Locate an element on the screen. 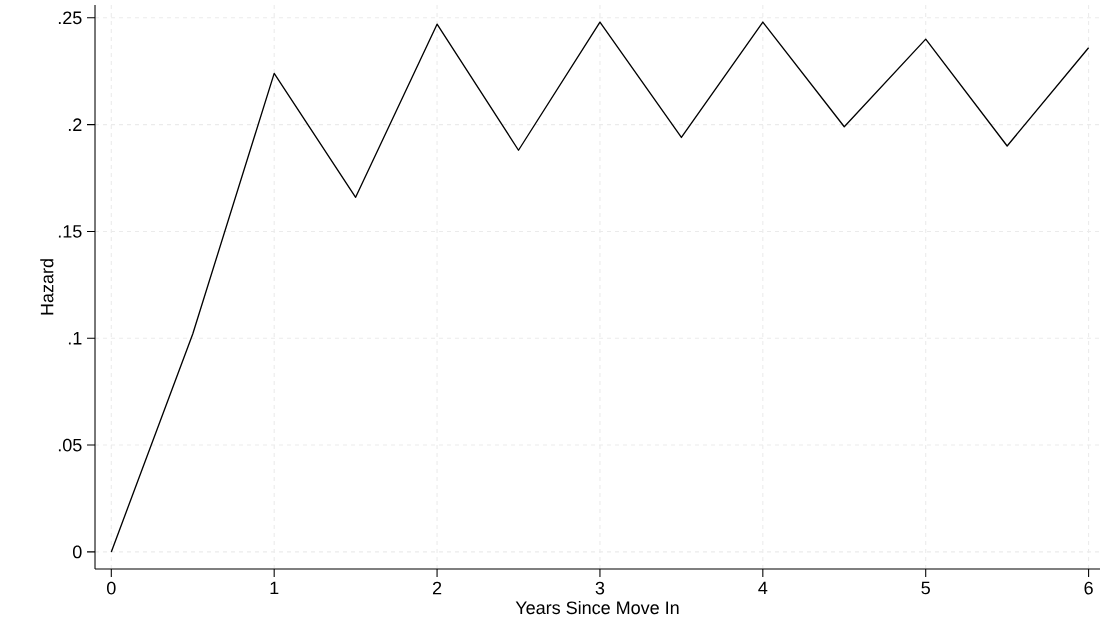  x-tick-label: 4 is located at coordinates (763, 588).